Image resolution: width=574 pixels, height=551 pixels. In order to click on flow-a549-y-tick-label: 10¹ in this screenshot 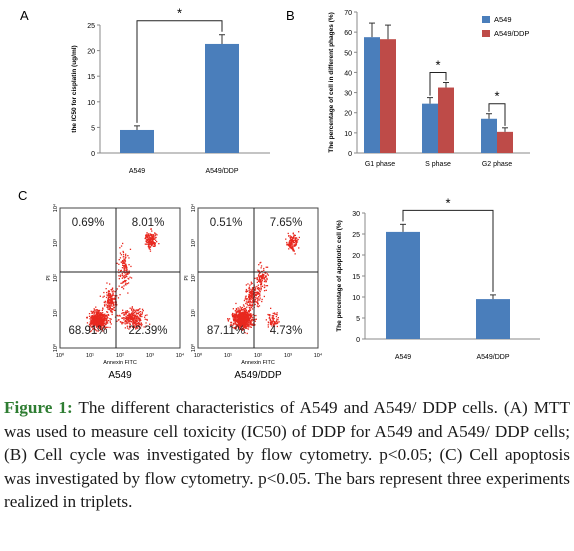, I will do `click(56, 313)`.